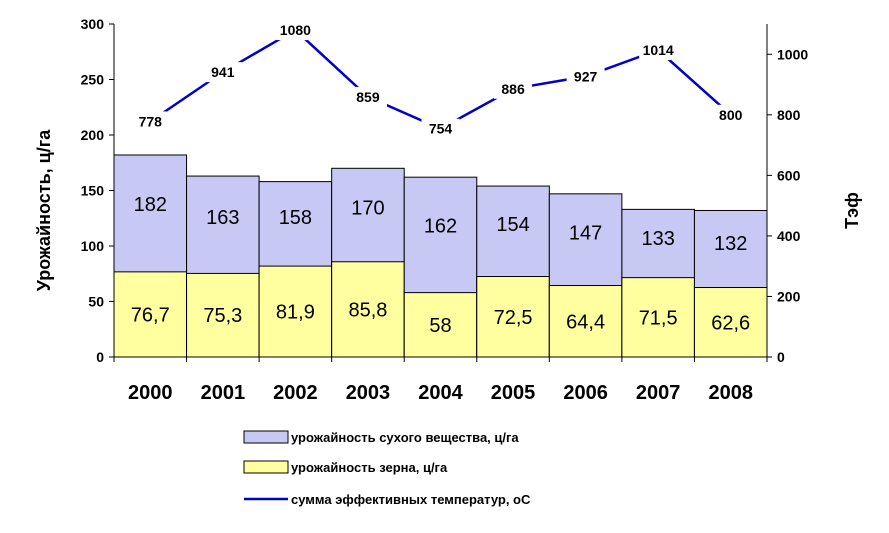 The height and width of the screenshot is (533, 889). Describe the element at coordinates (44, 210) in the screenshot. I see `y-axis-title: Урожайность, ц/га` at that location.